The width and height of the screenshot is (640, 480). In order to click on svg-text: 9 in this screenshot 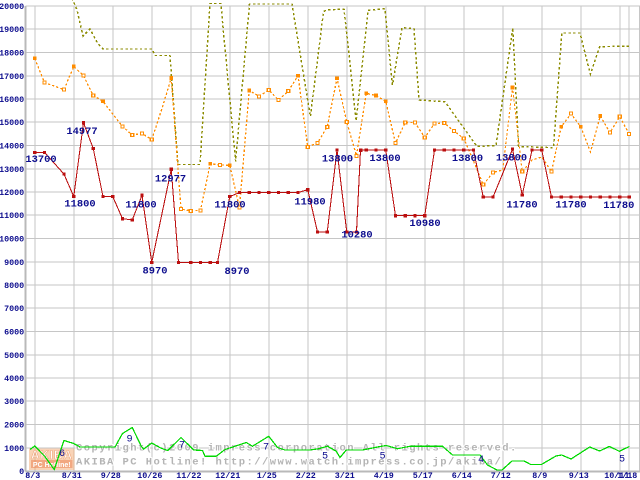, I will do `click(129, 440)`.